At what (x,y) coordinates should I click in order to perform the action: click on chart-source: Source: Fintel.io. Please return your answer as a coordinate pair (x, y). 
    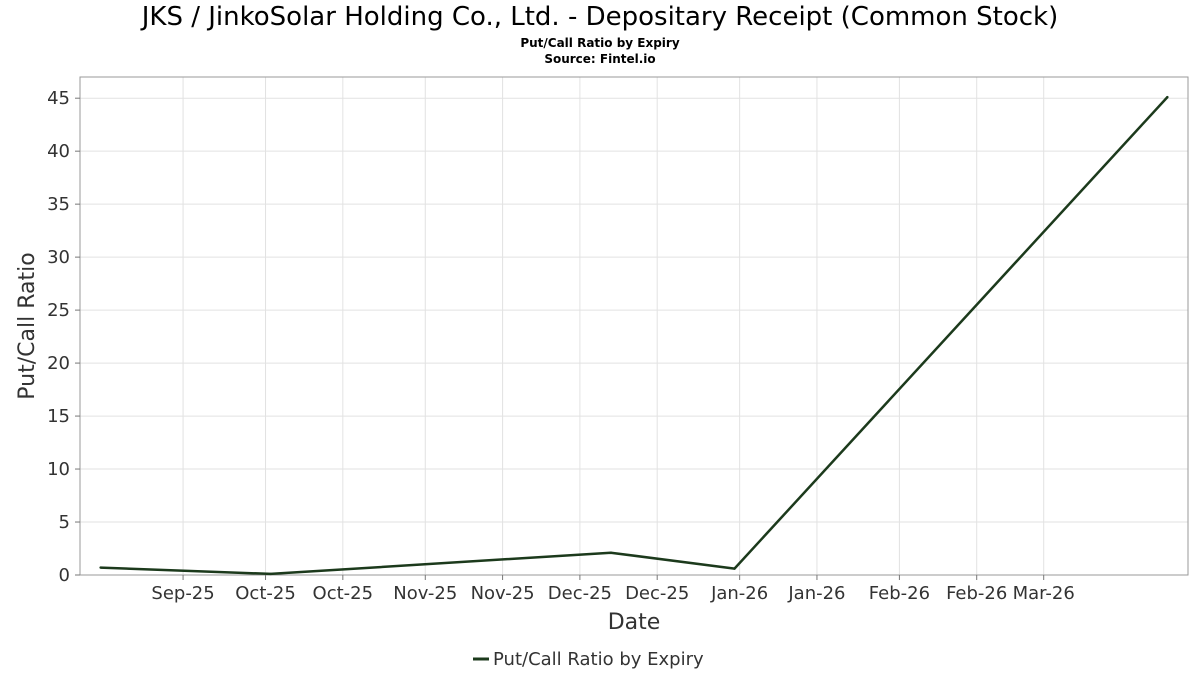
    Looking at the image, I should click on (600, 59).